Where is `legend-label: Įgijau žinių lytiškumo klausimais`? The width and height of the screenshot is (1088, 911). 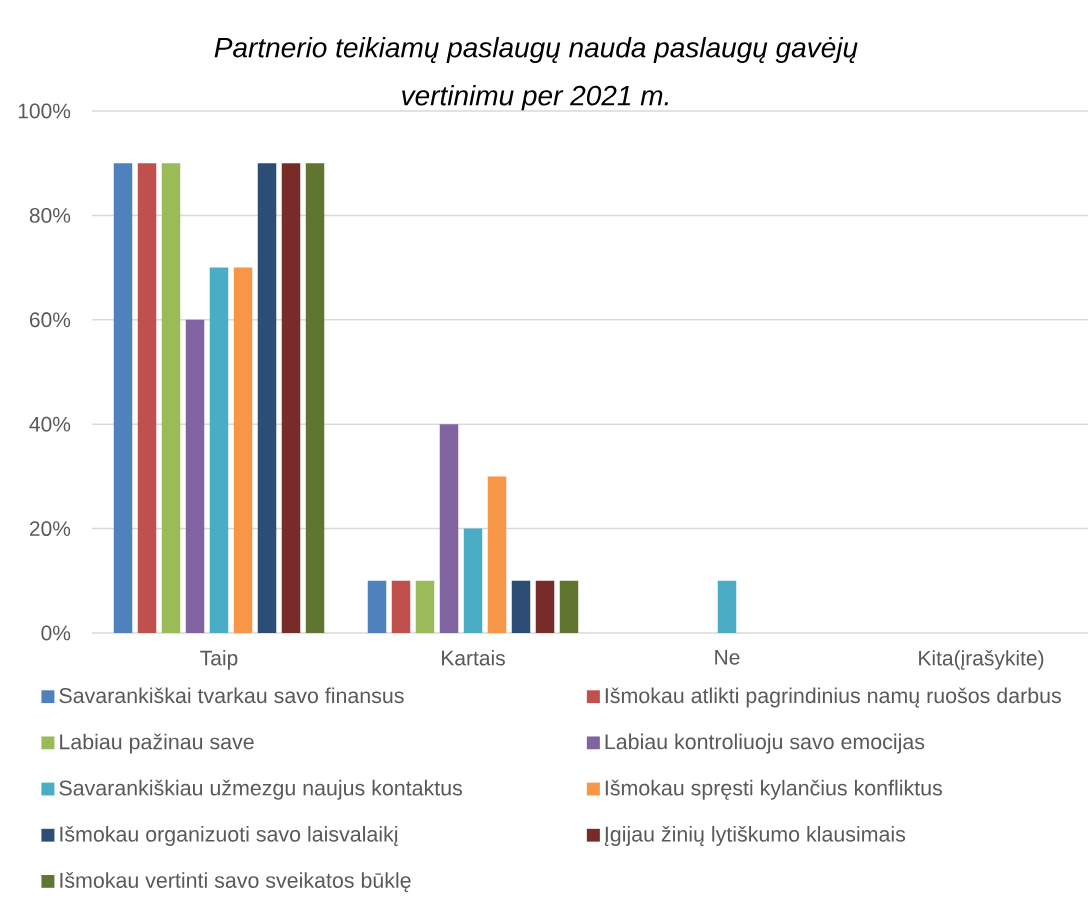 legend-label: Įgijau žinių lytiškumo klausimais is located at coordinates (755, 835).